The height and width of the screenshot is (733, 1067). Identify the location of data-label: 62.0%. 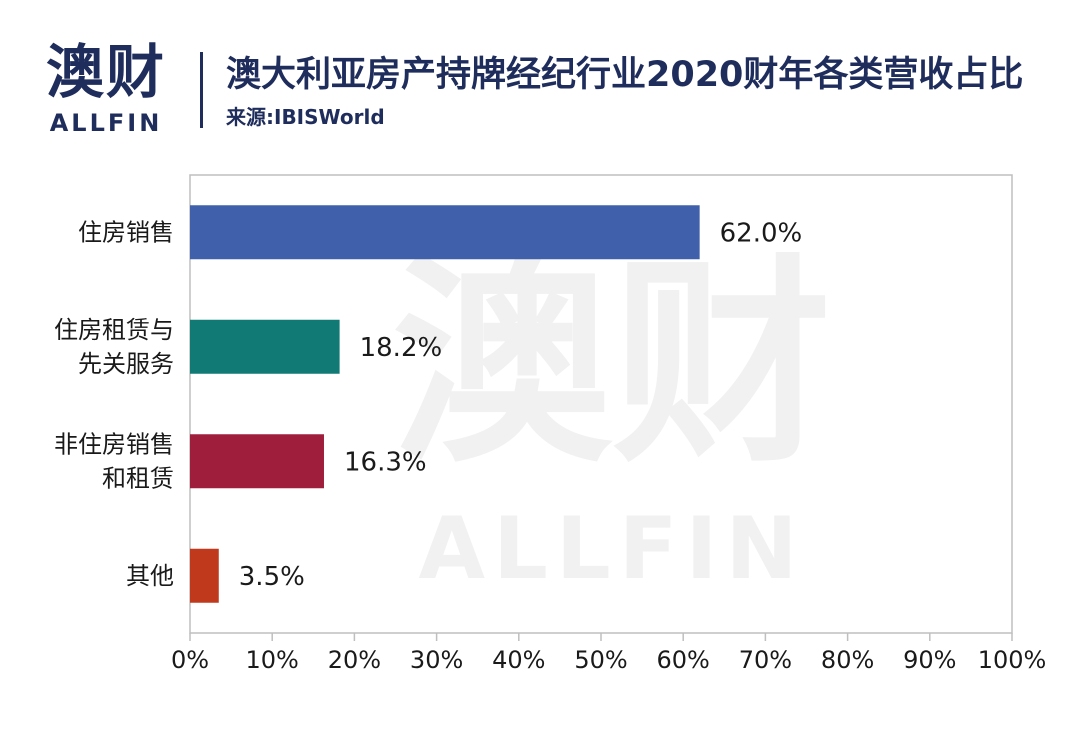
(761, 233).